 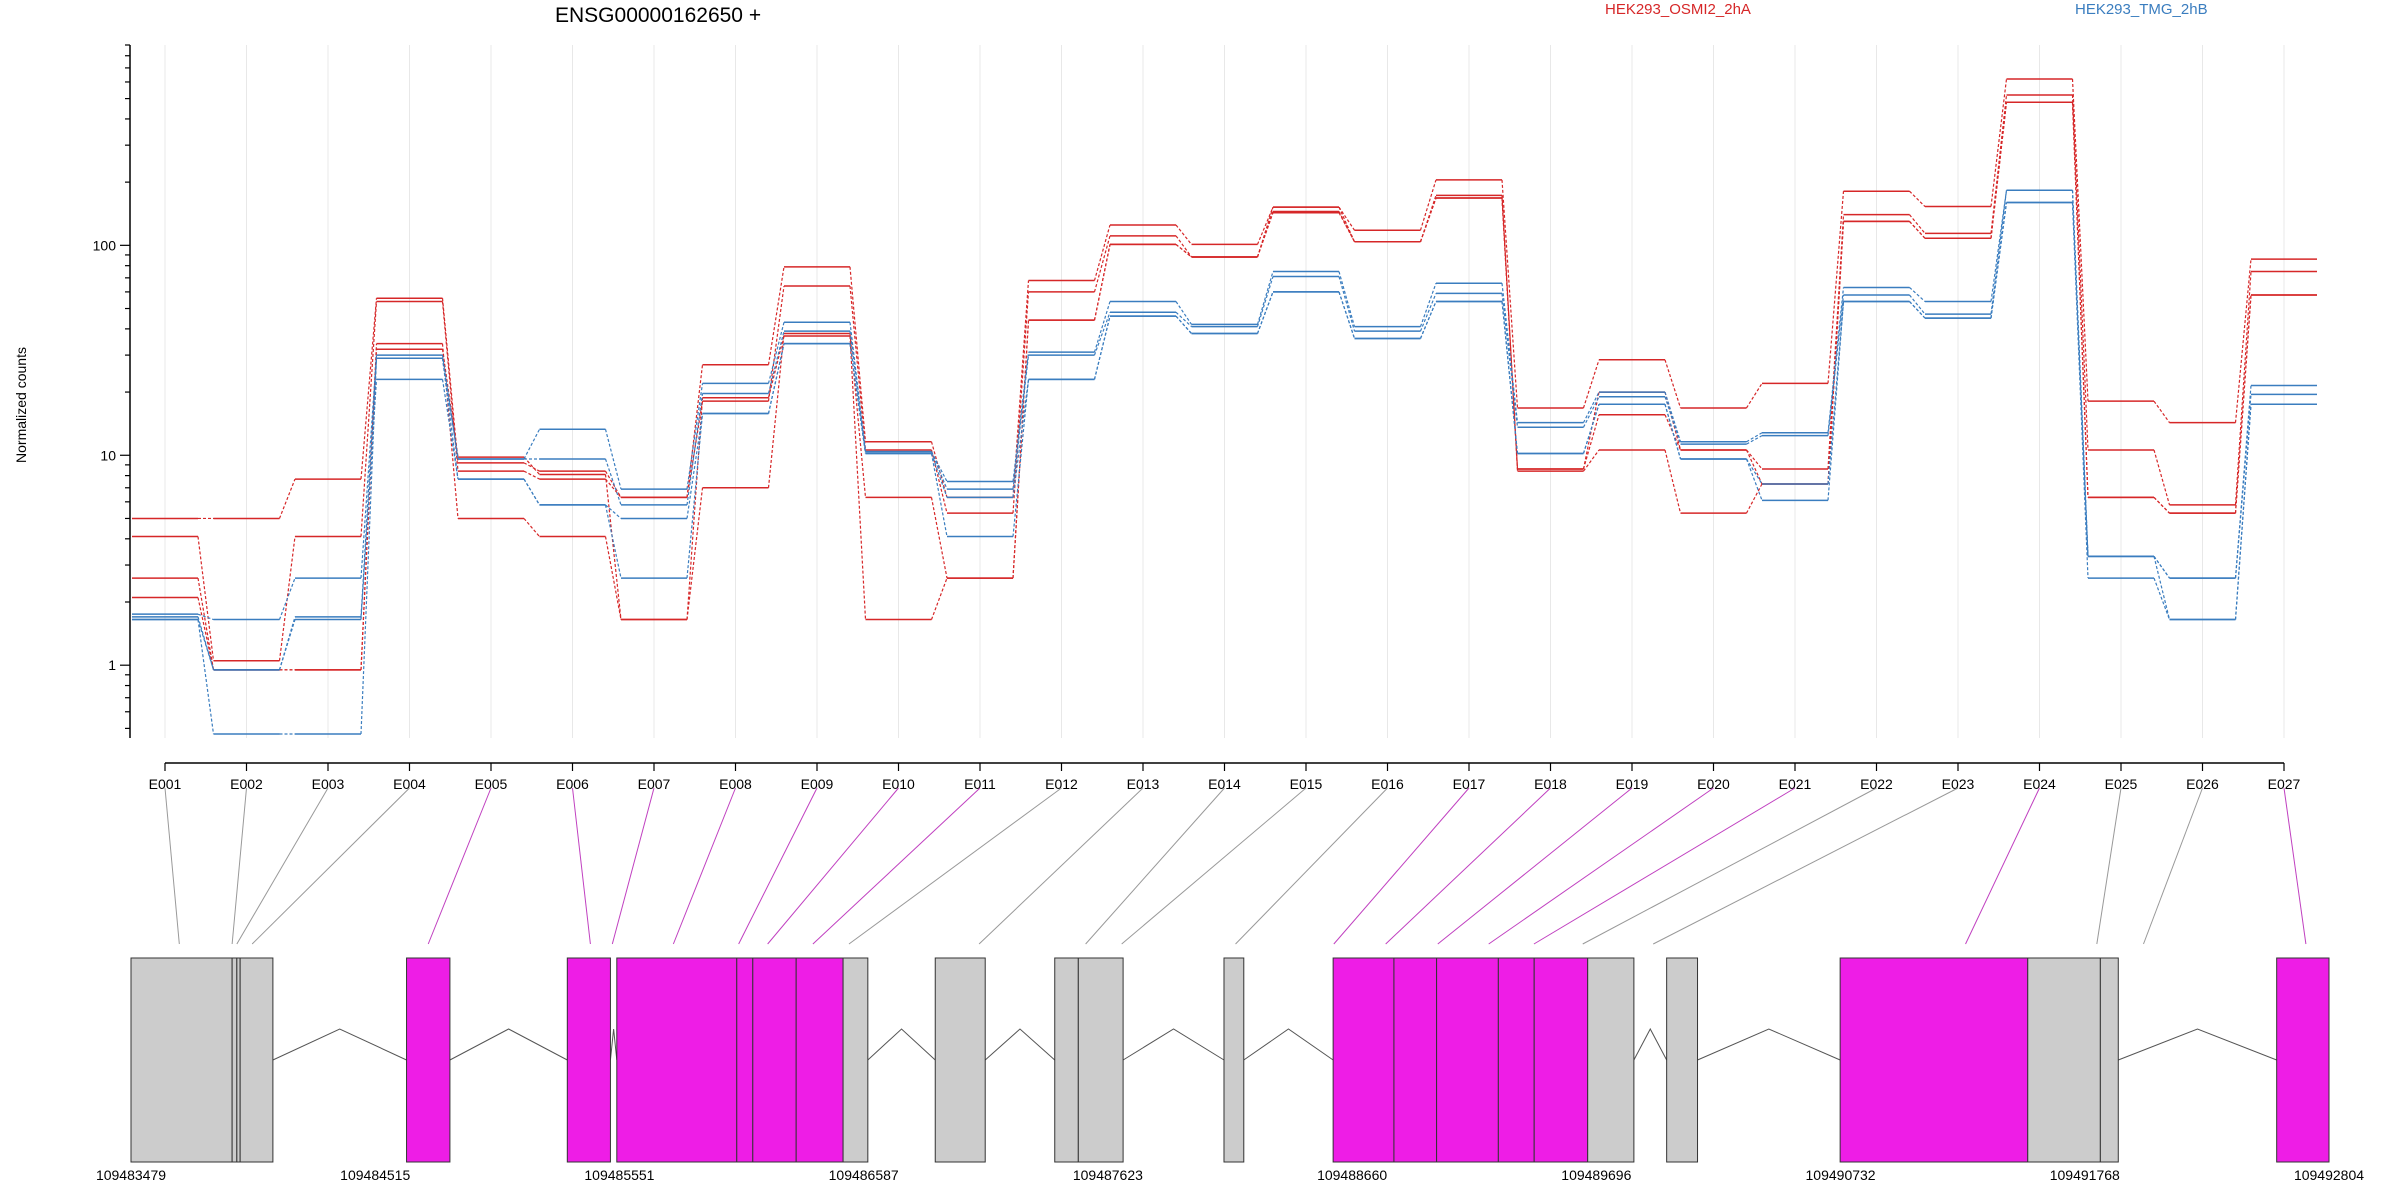 What do you see at coordinates (375, 1175) in the screenshot?
I see `genomic-coordinate-label: 109484515` at bounding box center [375, 1175].